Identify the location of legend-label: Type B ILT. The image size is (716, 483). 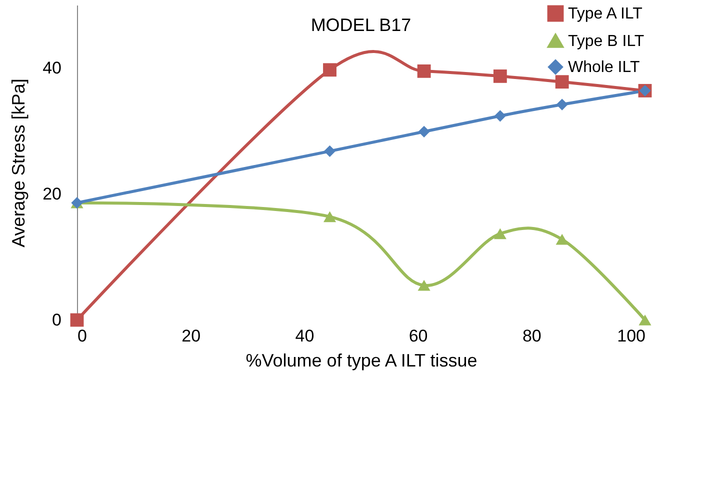
(606, 41).